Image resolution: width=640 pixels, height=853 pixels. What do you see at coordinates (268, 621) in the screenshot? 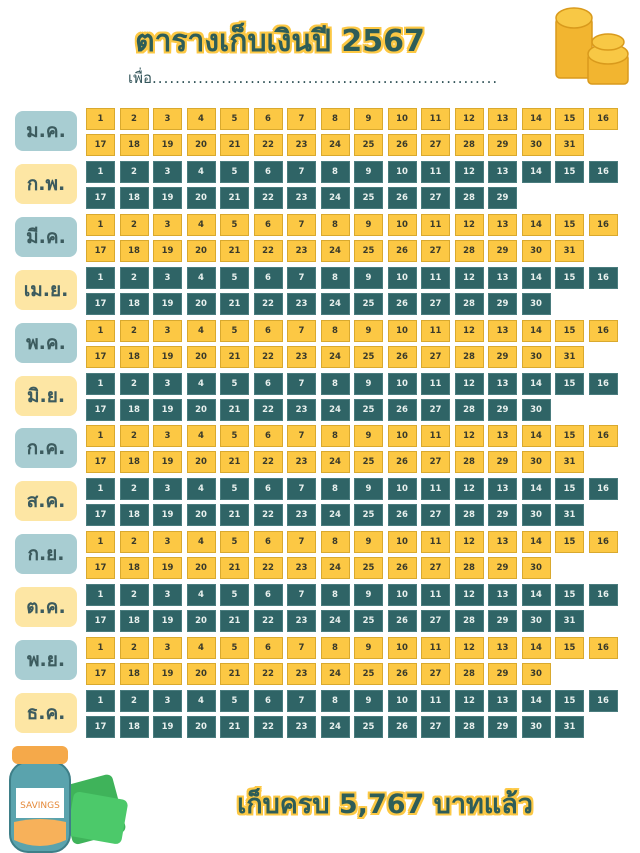
I see `day-cell: 22` at bounding box center [268, 621].